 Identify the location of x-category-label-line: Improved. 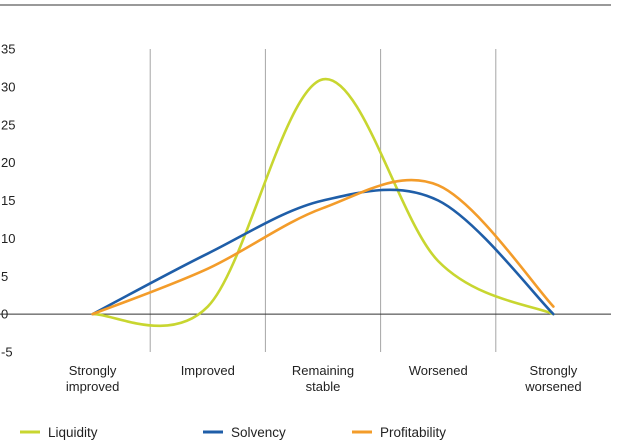
(208, 370).